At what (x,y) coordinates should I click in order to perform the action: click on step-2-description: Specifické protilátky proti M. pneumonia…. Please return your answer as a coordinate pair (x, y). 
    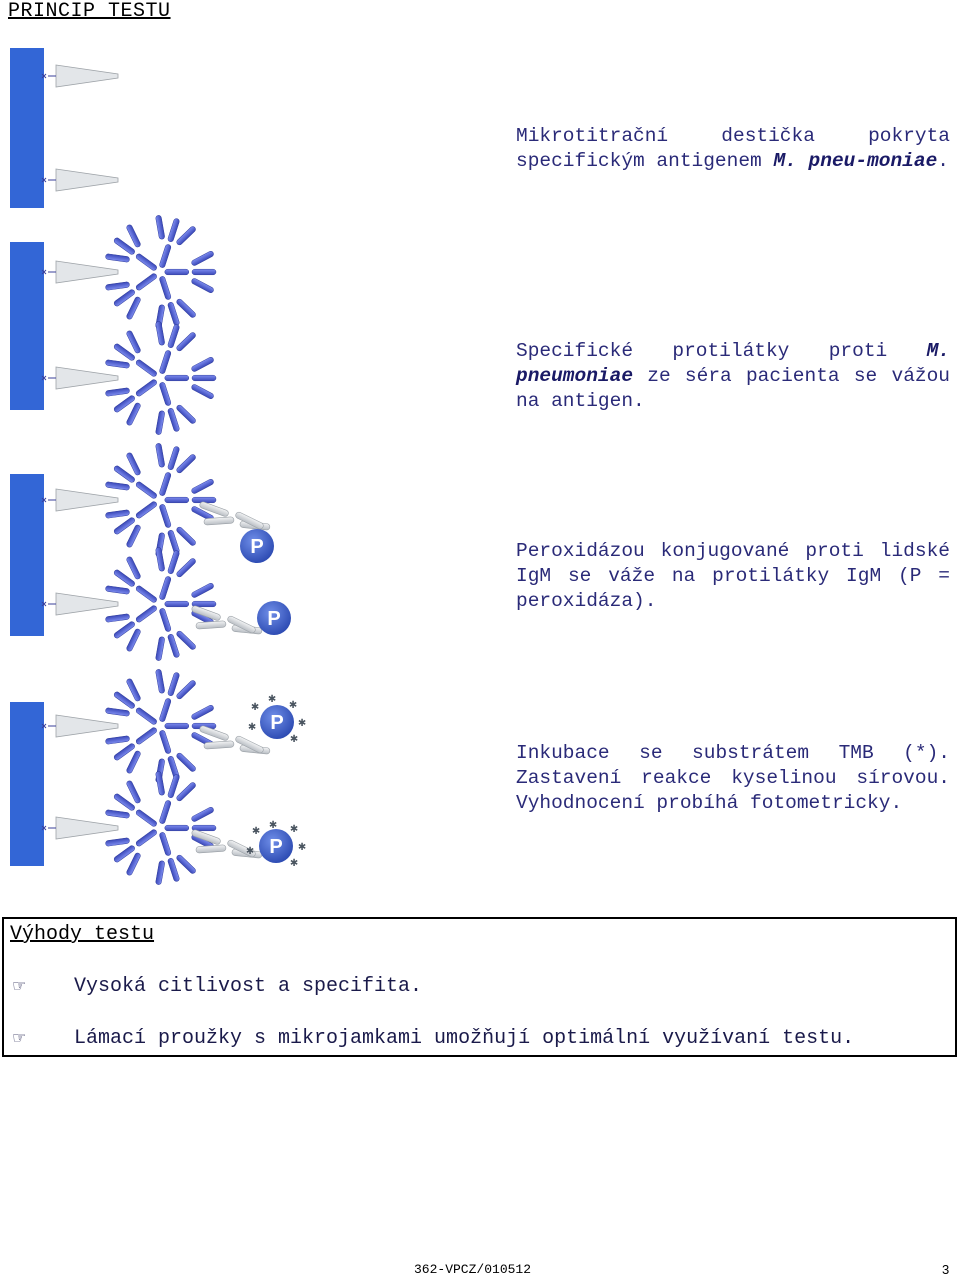
    Looking at the image, I should click on (733, 376).